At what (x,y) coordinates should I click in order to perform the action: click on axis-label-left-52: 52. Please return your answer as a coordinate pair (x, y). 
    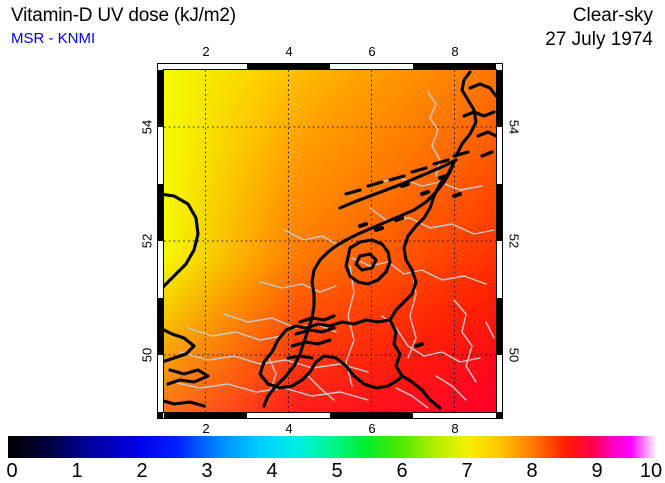
    Looking at the image, I should click on (147, 241).